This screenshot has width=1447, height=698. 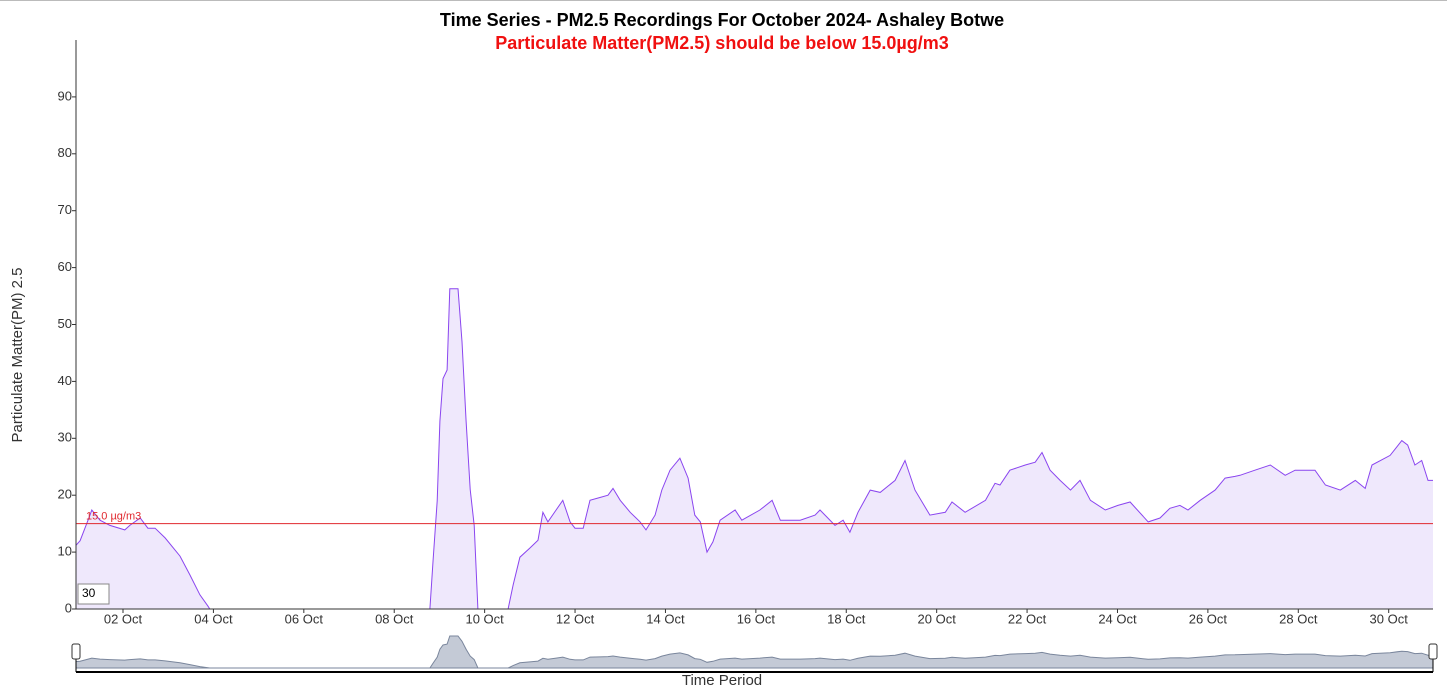 I want to click on y-tick-label: 60, so click(x=65, y=266).